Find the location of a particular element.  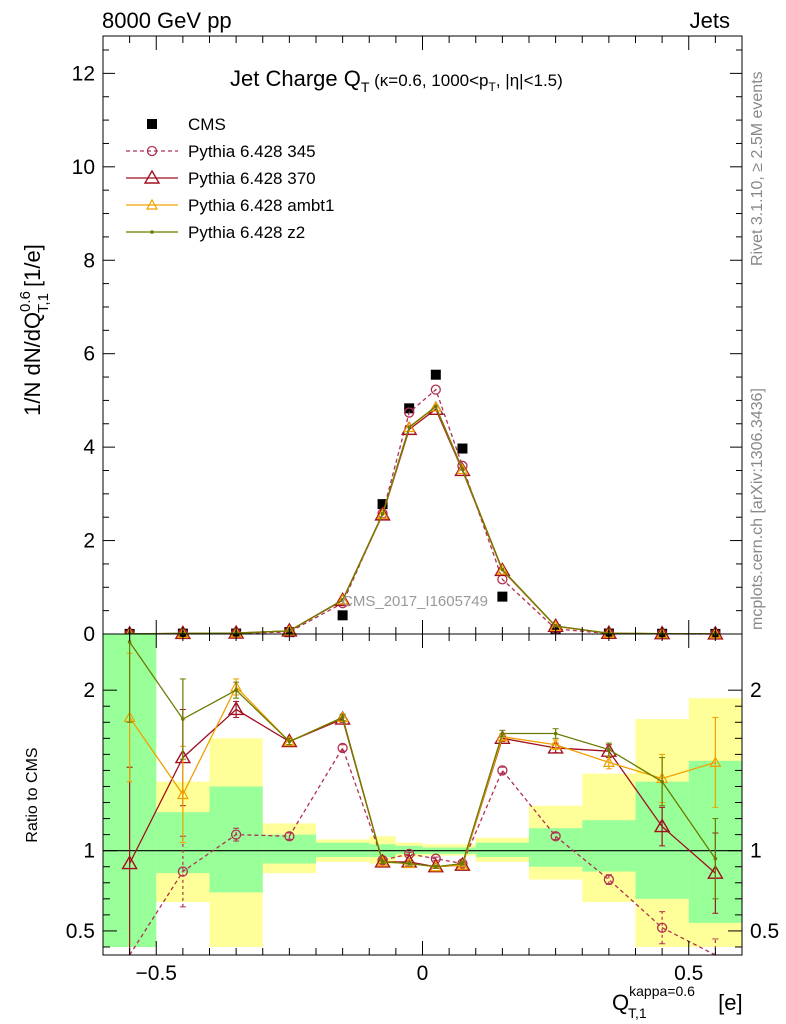

legend-item-0: CMS is located at coordinates (186, 124).